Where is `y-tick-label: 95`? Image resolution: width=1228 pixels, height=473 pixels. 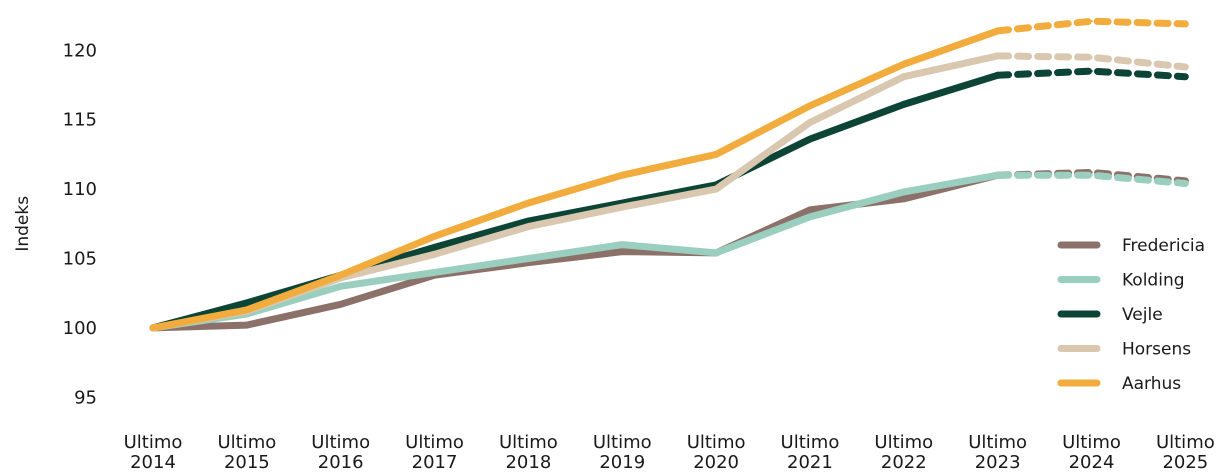 y-tick-label: 95 is located at coordinates (85, 397).